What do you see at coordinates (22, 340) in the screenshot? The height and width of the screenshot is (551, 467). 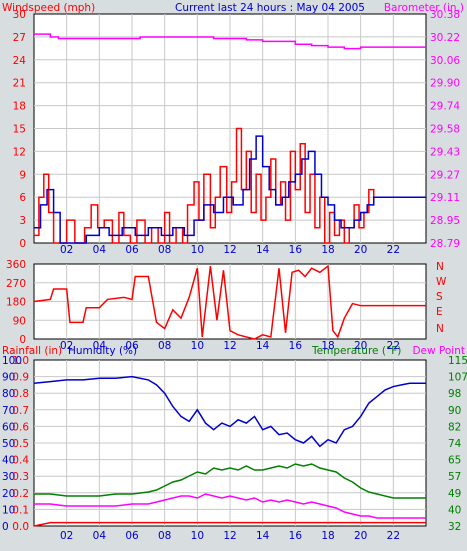 I see `direction-tick-label: 0` at bounding box center [22, 340].